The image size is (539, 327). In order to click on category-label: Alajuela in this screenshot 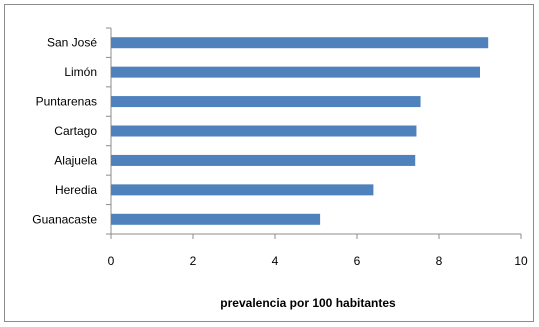, I will do `click(75, 160)`.